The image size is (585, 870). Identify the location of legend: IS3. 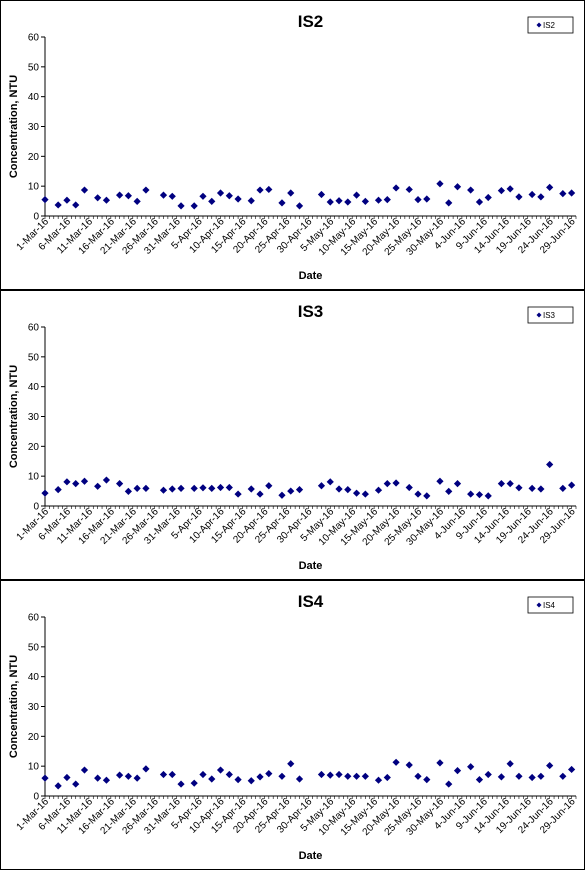
(550, 315).